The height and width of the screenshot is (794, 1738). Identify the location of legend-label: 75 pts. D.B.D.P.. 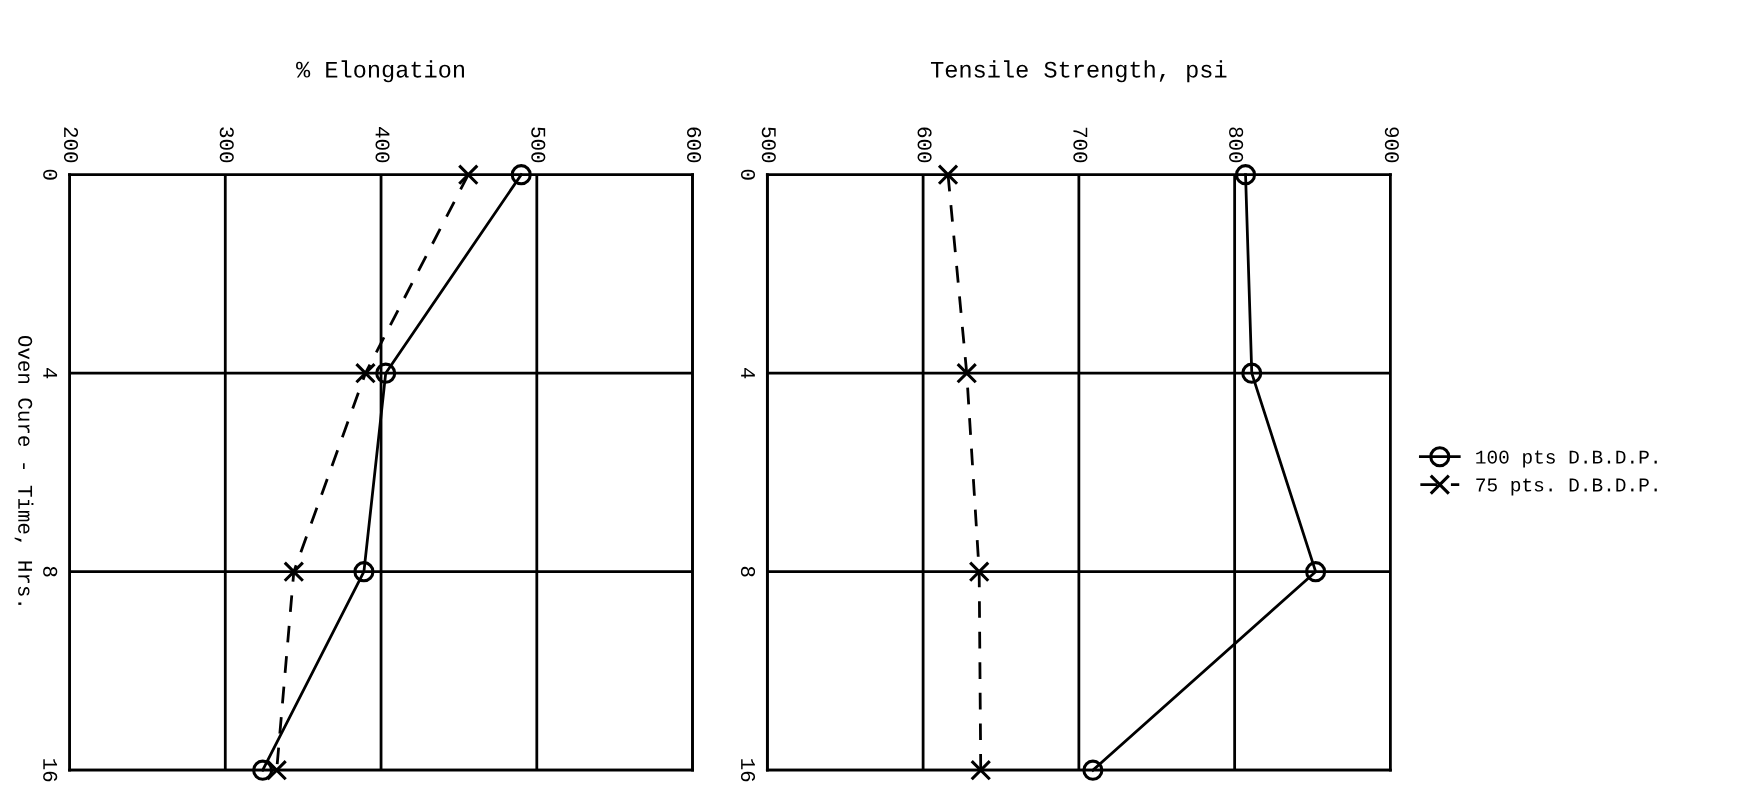
(1566, 487).